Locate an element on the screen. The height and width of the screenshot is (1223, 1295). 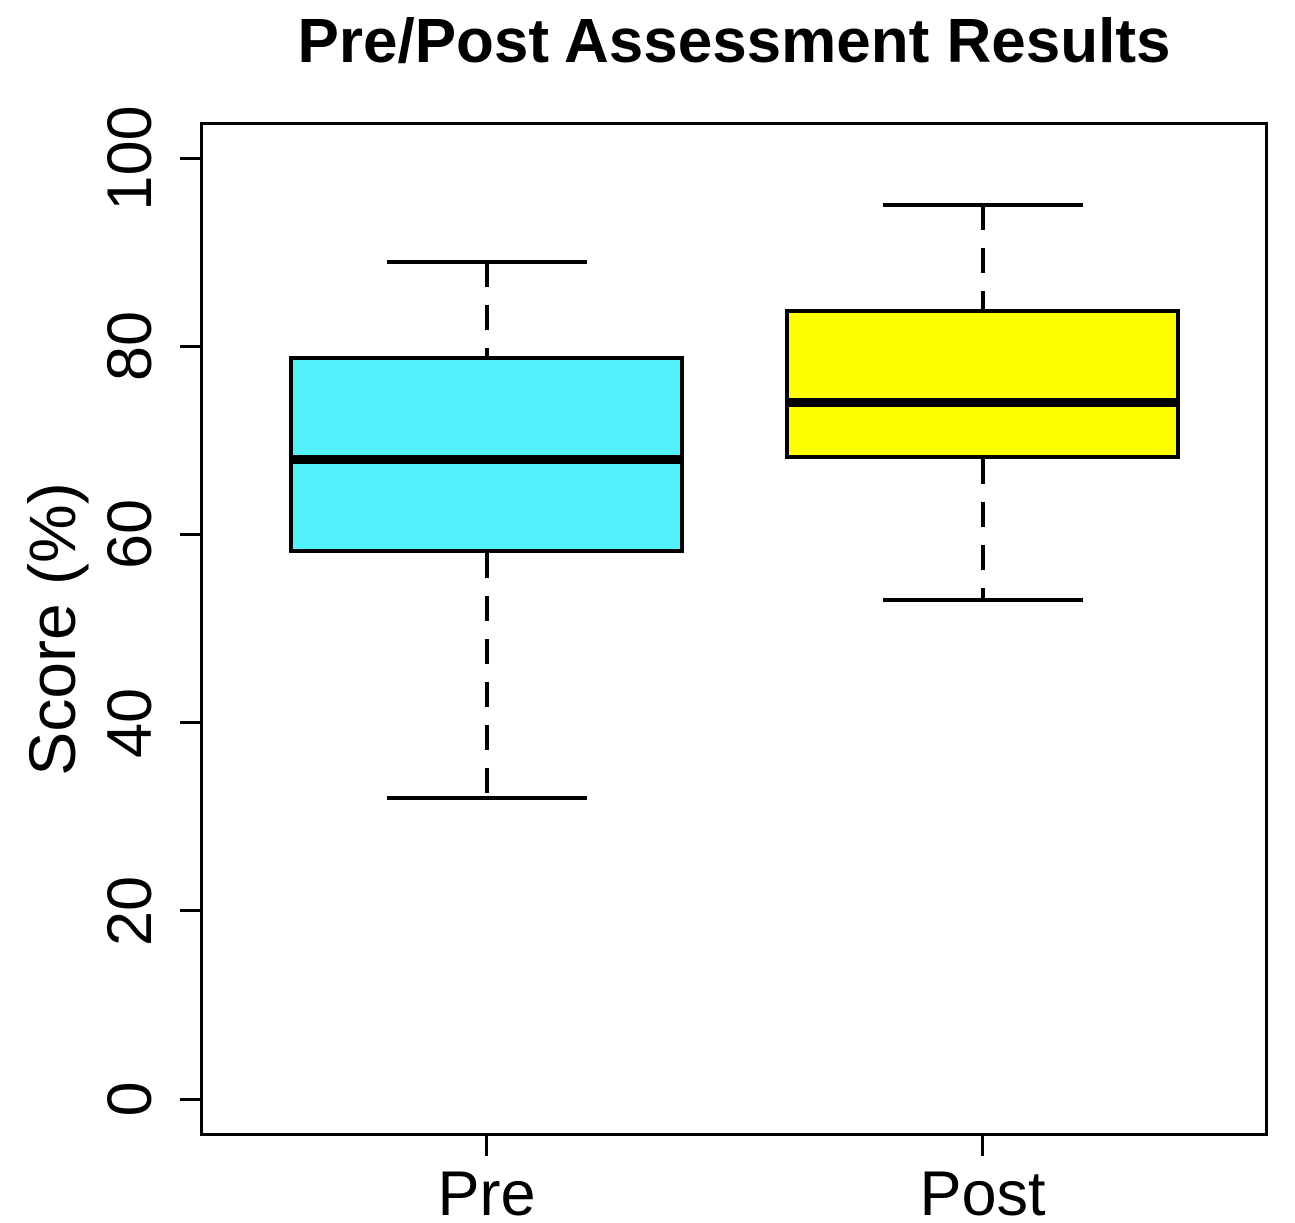
y-axis-tick-label: 80 is located at coordinates (130, 346).